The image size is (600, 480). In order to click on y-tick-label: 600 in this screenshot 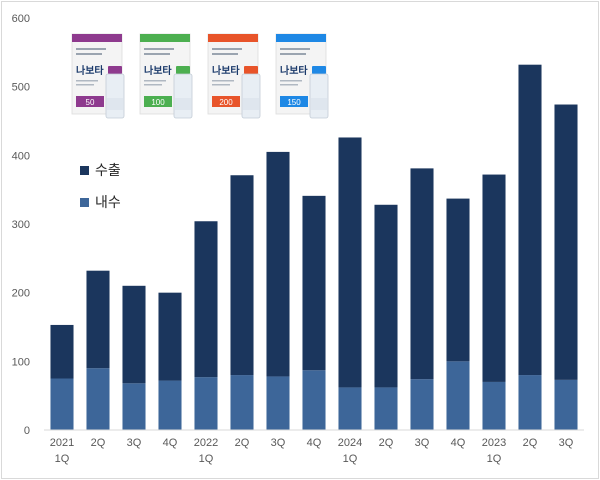, I will do `click(21, 19)`.